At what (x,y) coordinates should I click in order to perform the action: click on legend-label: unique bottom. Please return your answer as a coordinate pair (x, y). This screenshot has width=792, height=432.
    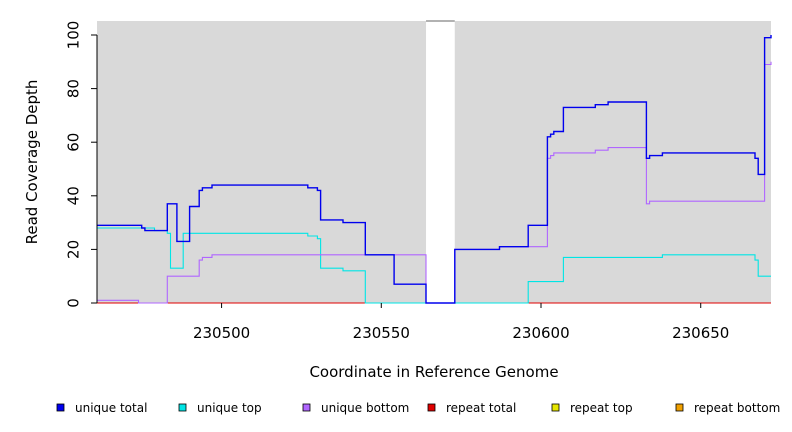
    Looking at the image, I should click on (365, 408).